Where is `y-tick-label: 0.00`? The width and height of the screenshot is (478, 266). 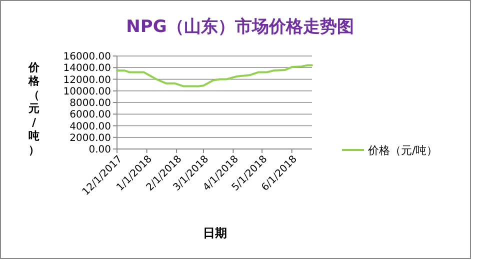 y-tick-label: 0.00 is located at coordinates (99, 150).